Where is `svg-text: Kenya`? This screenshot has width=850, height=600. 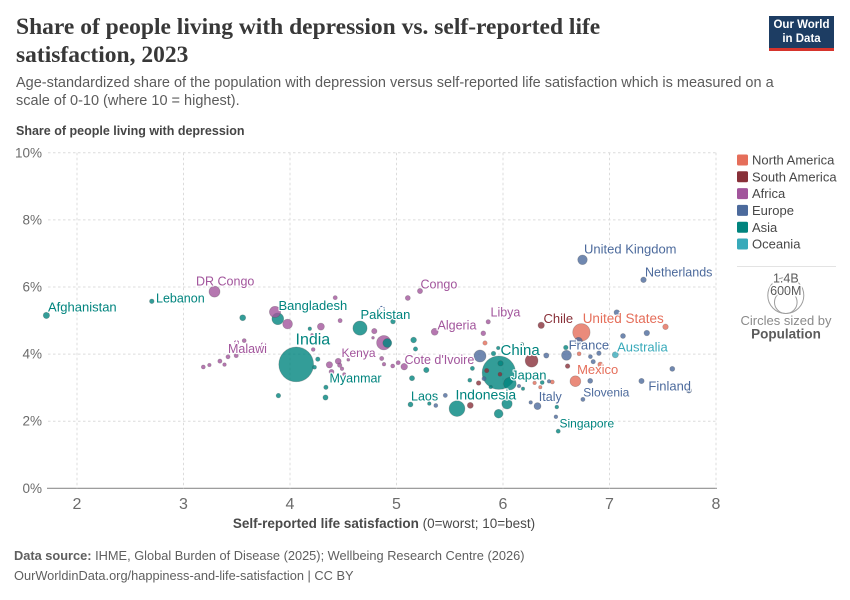
svg-text: Kenya is located at coordinates (359, 353).